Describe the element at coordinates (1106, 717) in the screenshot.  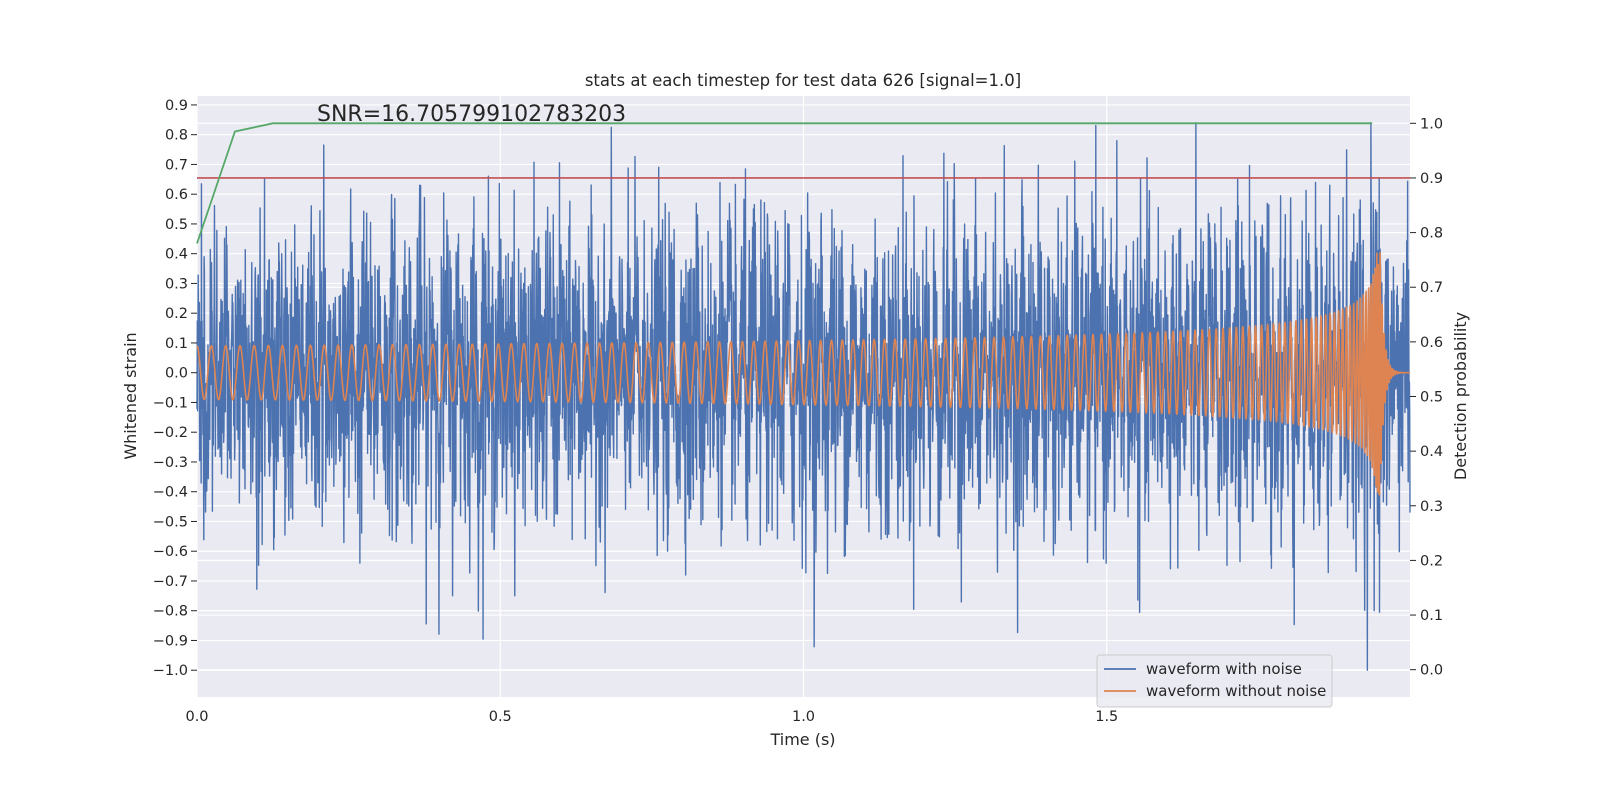
I see `x-tick-label: 1.5` at that location.